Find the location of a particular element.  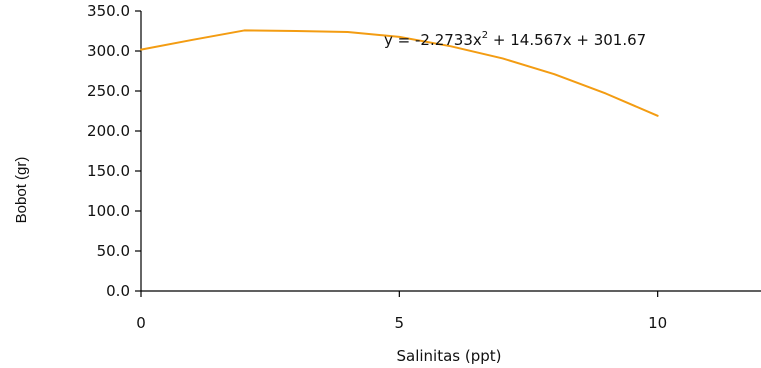

y-tick-label: 50.0 is located at coordinates (113, 251).